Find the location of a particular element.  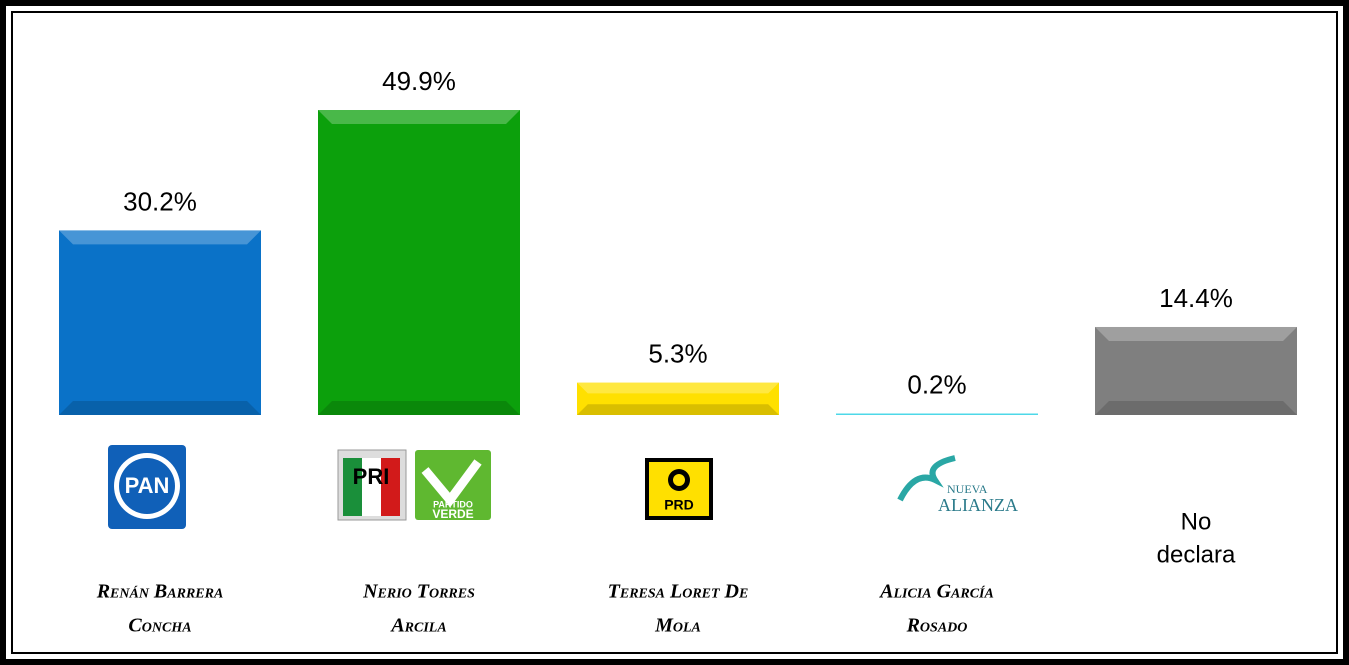

logo-text: PAN is located at coordinates (147, 485).